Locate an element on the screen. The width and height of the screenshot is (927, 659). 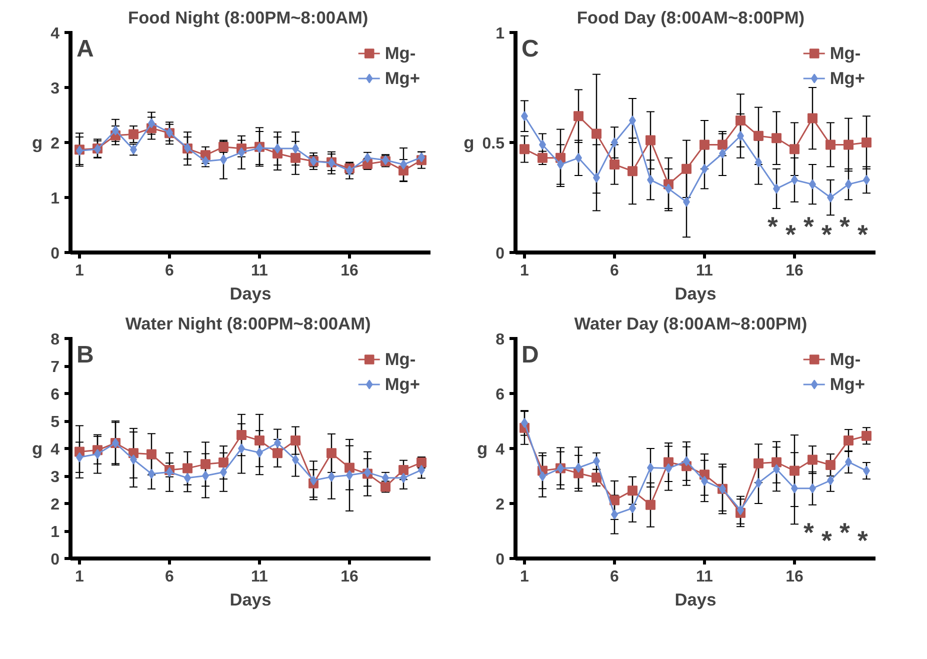
chart-title: Food Night (8:00PM~8:00AM) is located at coordinates (248, 18).